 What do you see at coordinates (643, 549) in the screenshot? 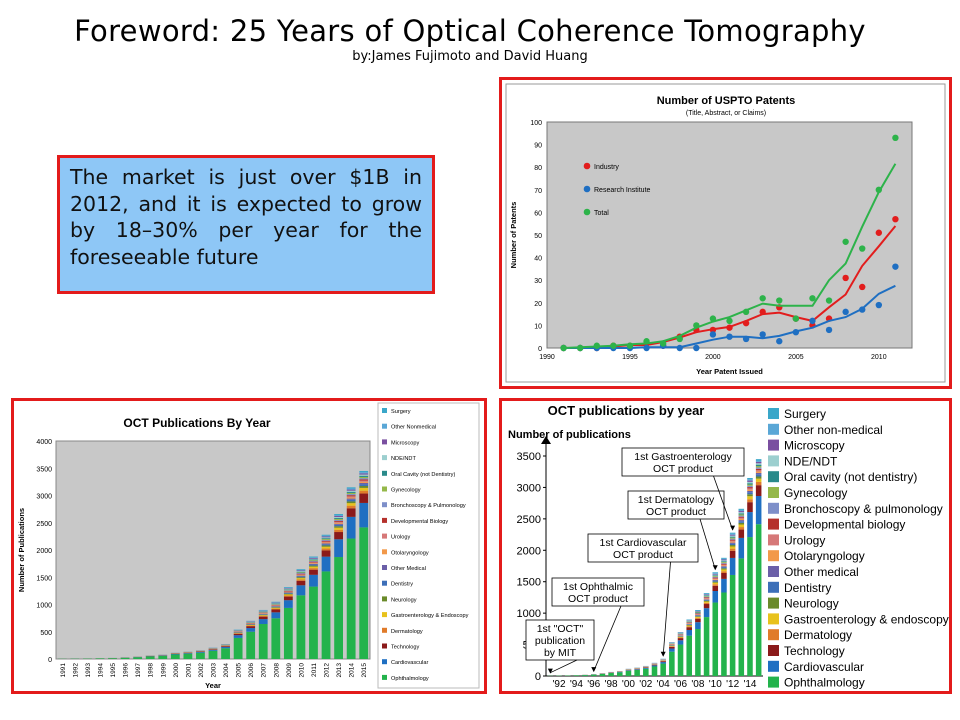
I see `annotation-text: 1st Cardiovascular OCT product` at bounding box center [643, 549].